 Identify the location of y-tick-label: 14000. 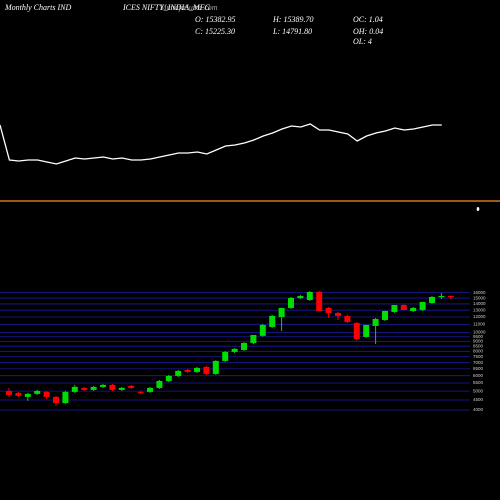
(479, 303).